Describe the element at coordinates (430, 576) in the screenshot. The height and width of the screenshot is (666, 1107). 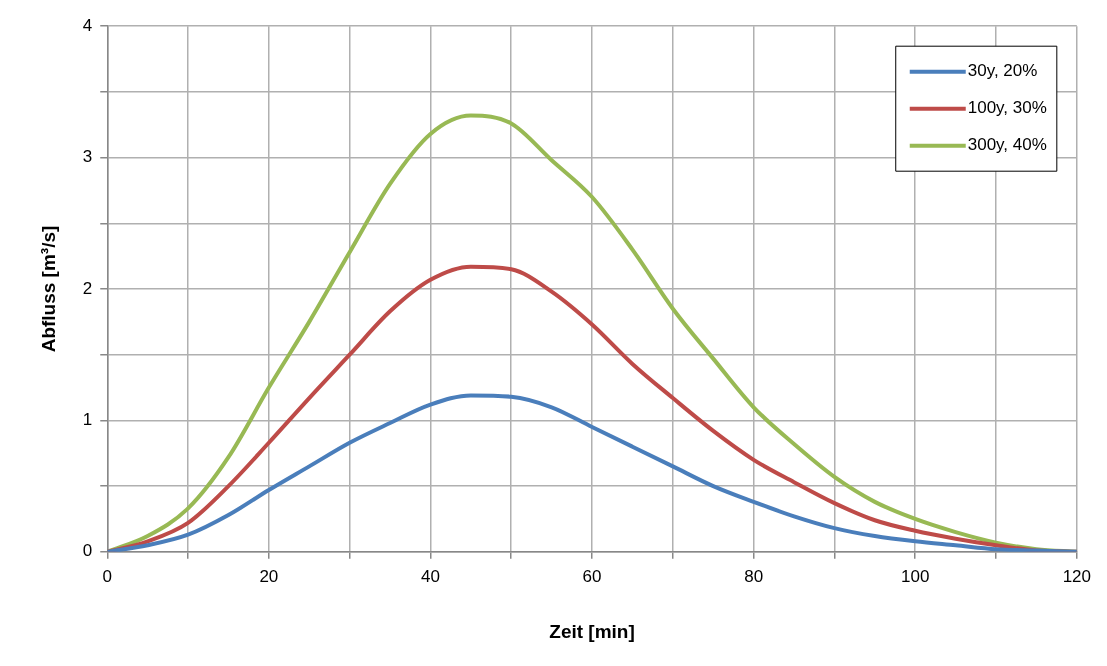
I see `x-tick-label: 40` at that location.